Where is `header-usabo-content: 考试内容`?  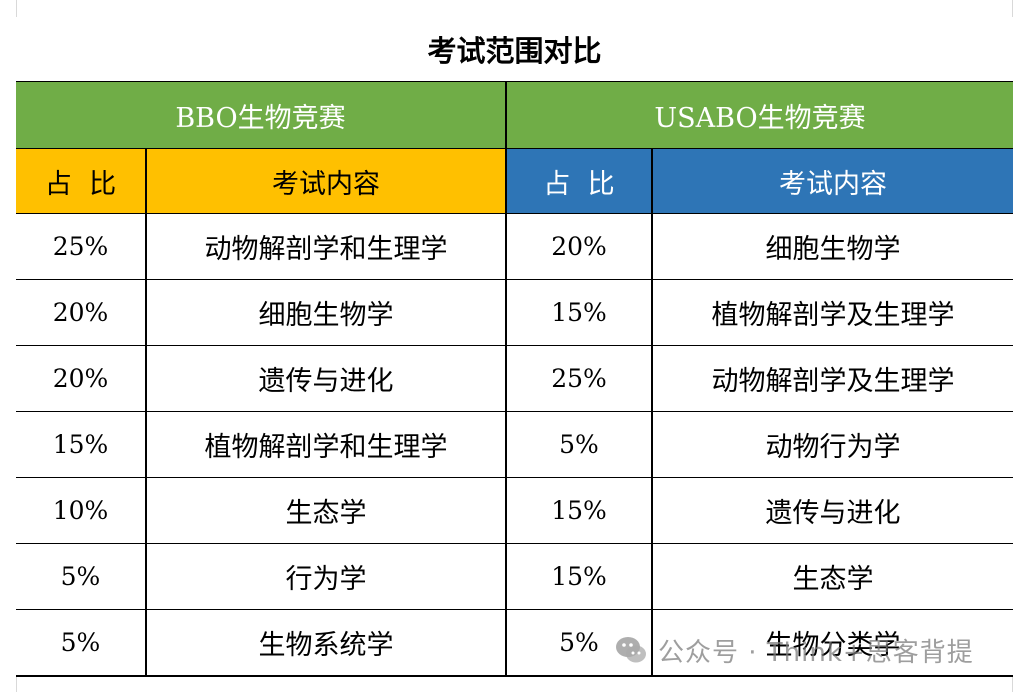 header-usabo-content: 考试内容 is located at coordinates (832, 181).